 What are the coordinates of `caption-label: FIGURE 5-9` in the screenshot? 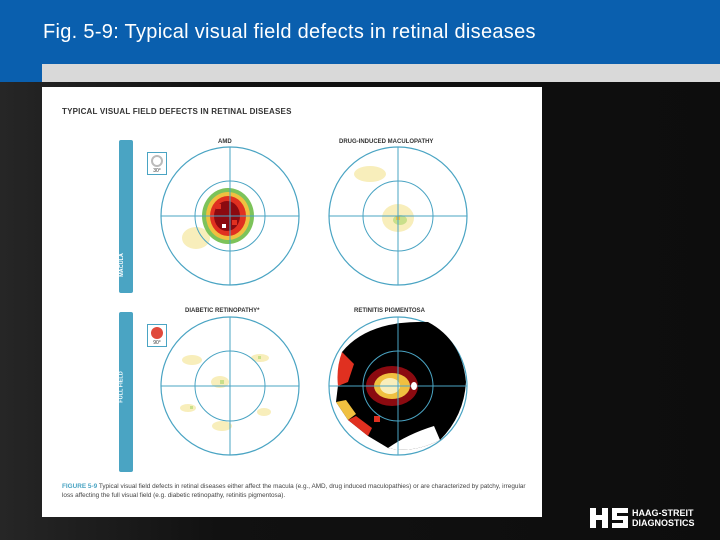 It's located at (80, 486).